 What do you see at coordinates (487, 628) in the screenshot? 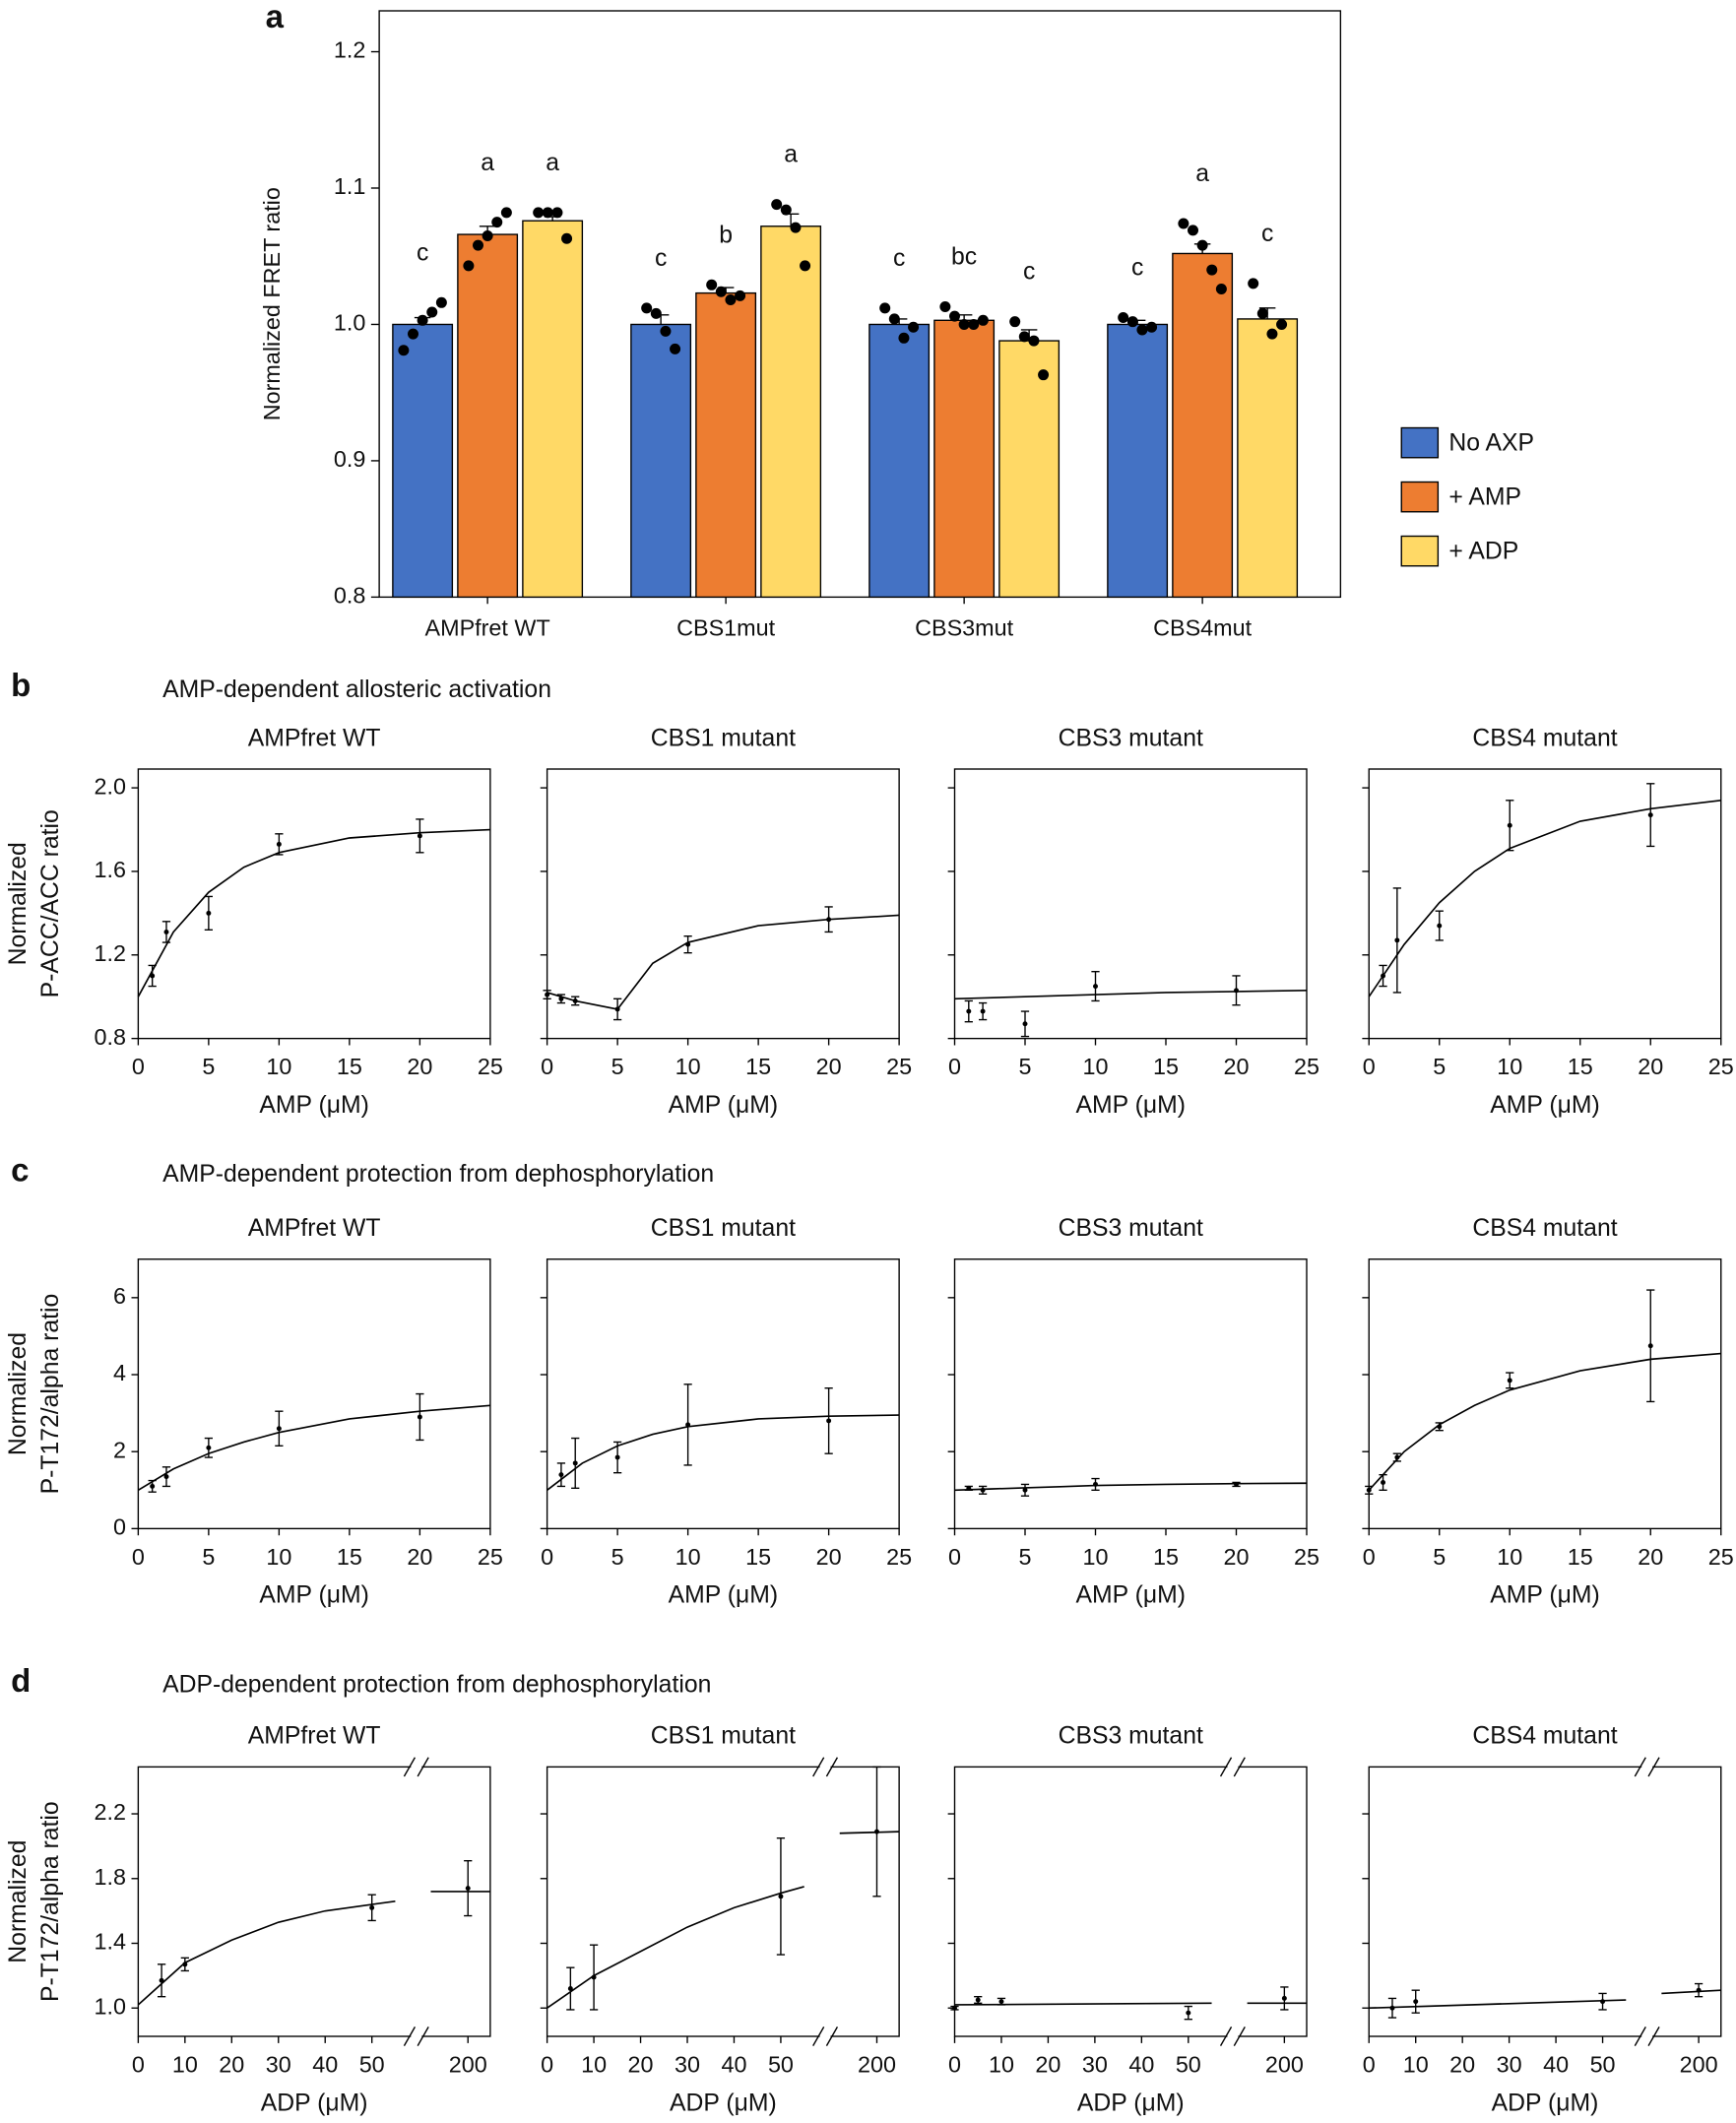
I see `x-tick-label: AMPfret WT` at bounding box center [487, 628].